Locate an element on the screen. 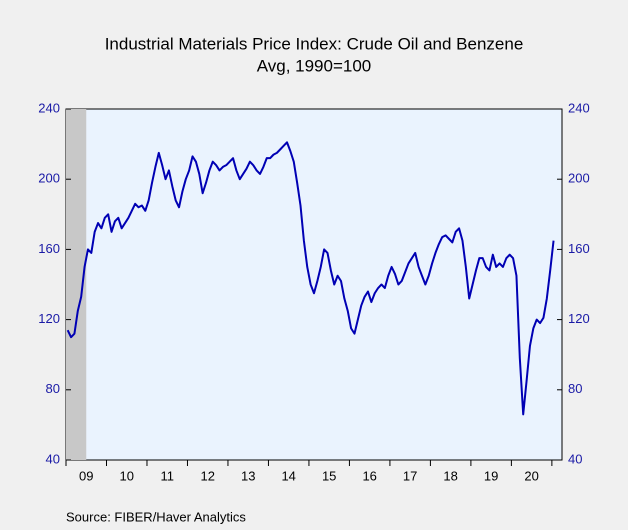  recession-band is located at coordinates (76, 284).